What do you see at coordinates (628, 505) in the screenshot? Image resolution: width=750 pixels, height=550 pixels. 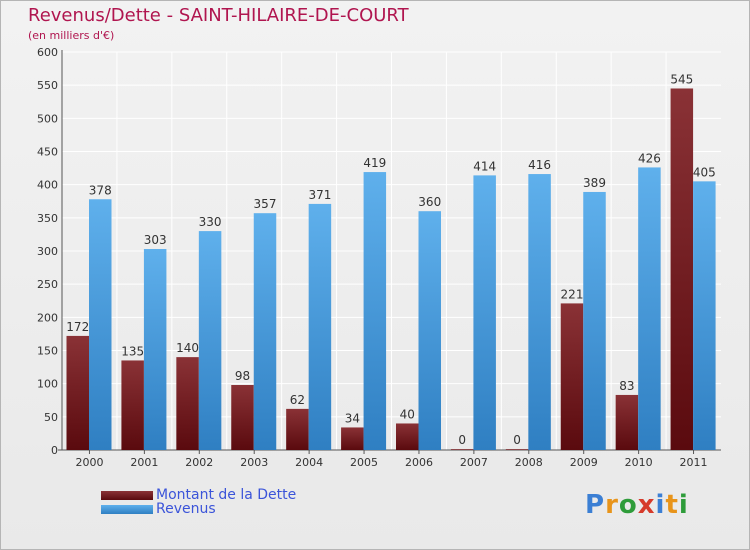 I see `logo-letter: o` at bounding box center [628, 505].